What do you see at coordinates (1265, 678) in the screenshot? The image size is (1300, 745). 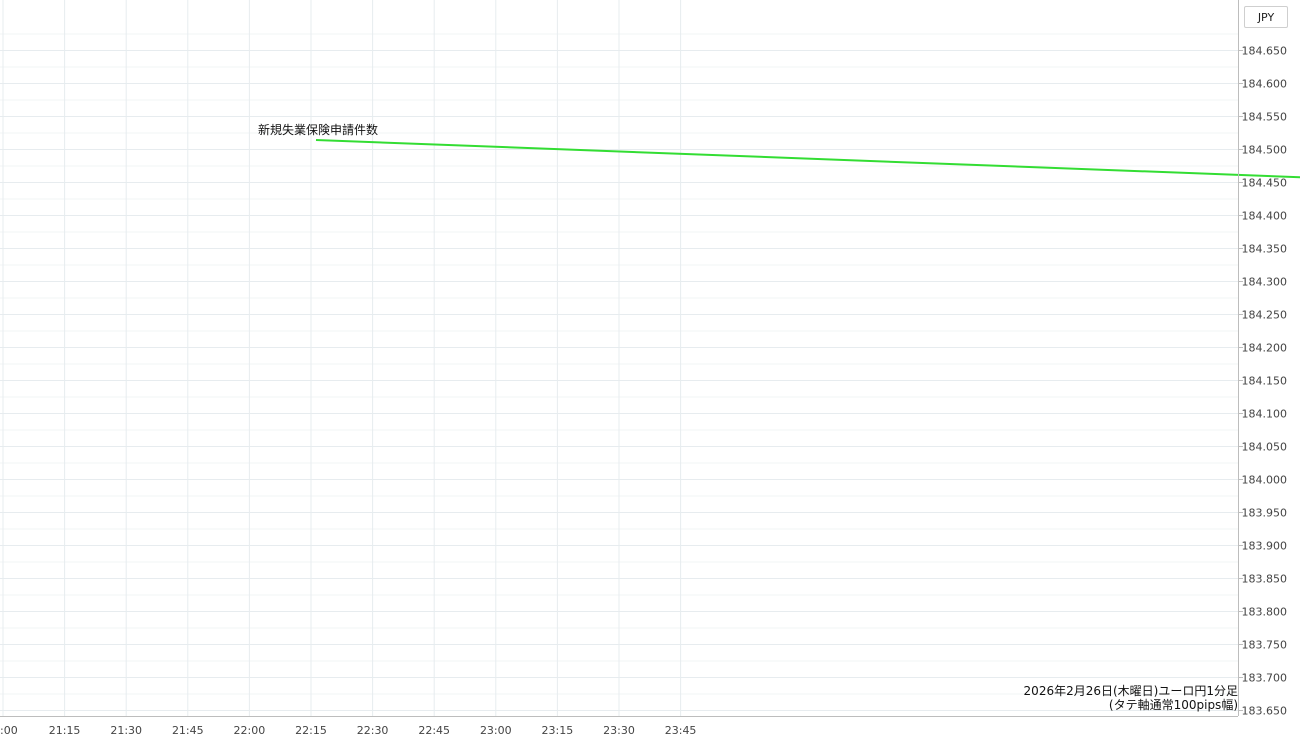 I see `y-tick-label: 183.700` at bounding box center [1265, 678].